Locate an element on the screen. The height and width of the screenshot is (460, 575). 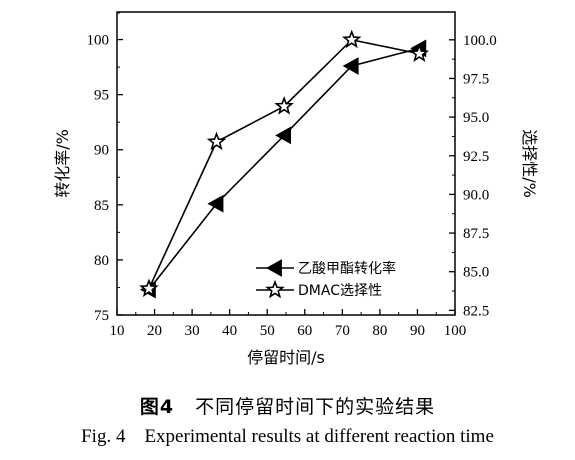
y-left-tick-label: 95 is located at coordinates (101, 96).